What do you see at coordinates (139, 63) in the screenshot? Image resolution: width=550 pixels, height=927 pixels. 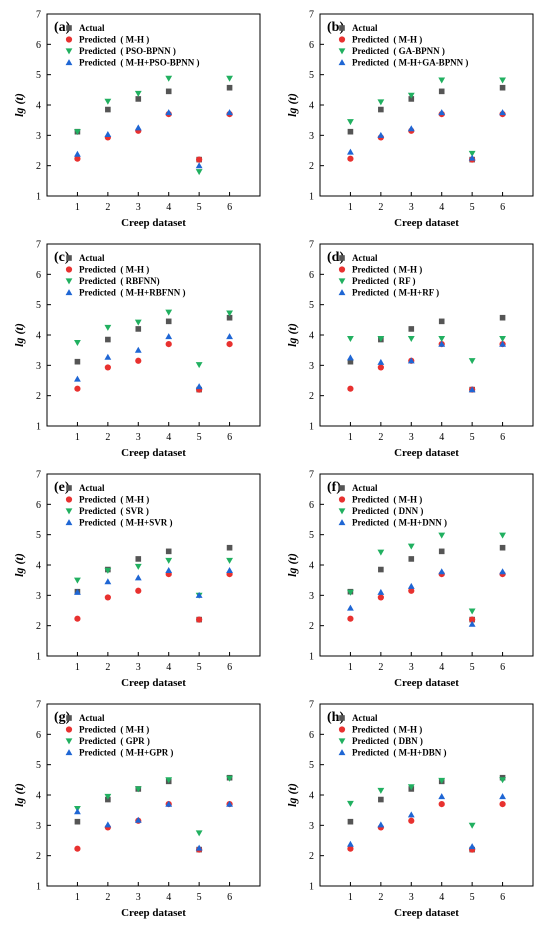 I see `legend-label: Predicted ( M-H+PSO-BPNN )` at bounding box center [139, 63].